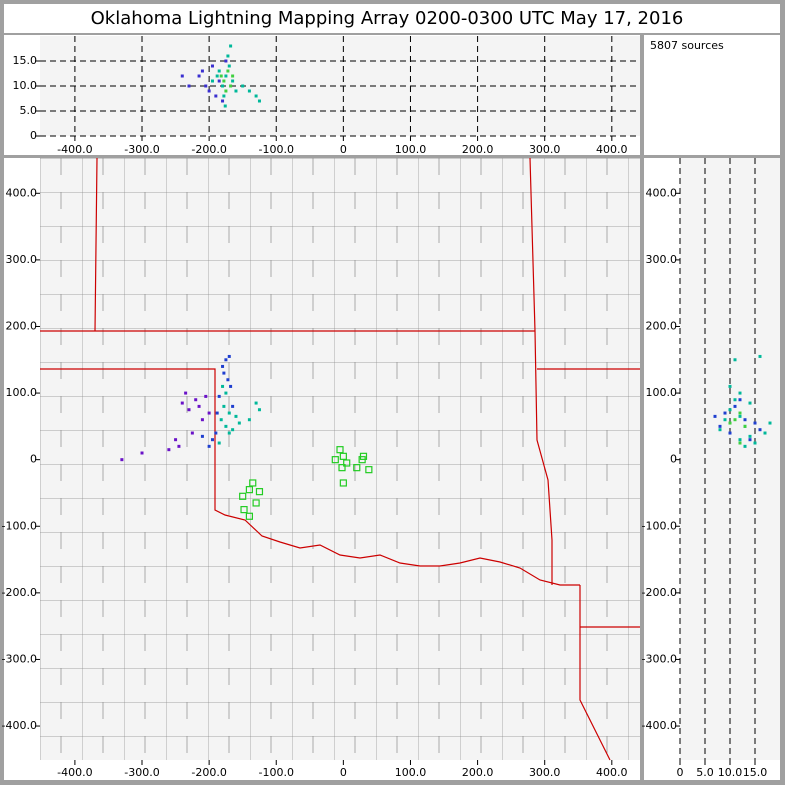  I want to click on x-tick-label: -200.0, so click(208, 149).